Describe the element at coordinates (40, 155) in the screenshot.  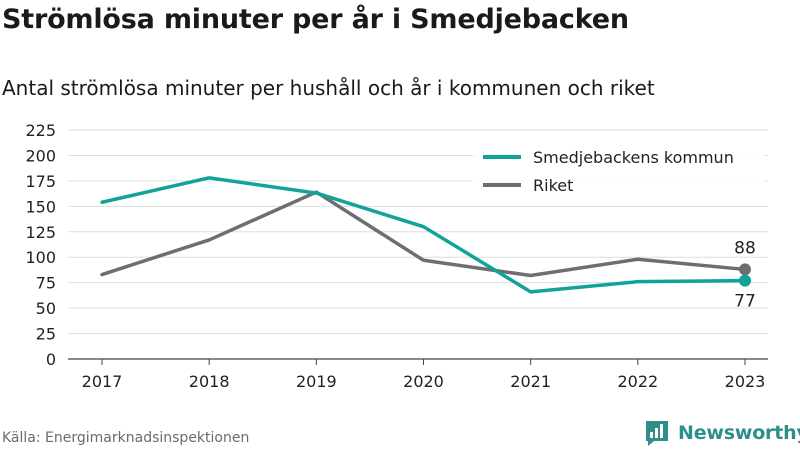
I see `y-tick-label: 200` at that location.